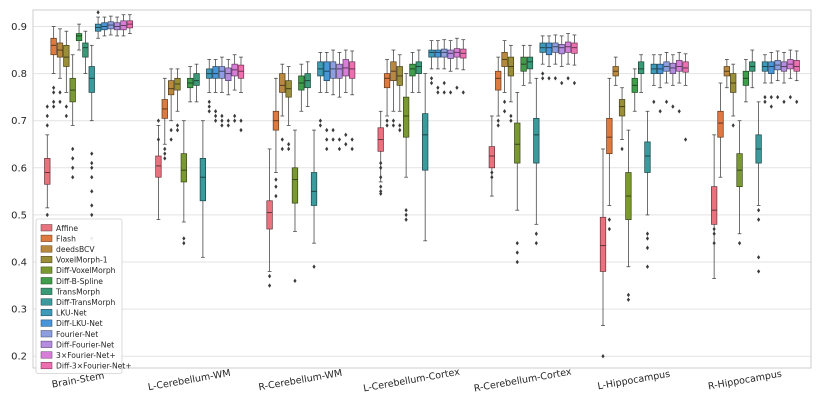  What do you see at coordinates (85, 302) in the screenshot?
I see `legend-label: Diff-TransMorph` at bounding box center [85, 302].